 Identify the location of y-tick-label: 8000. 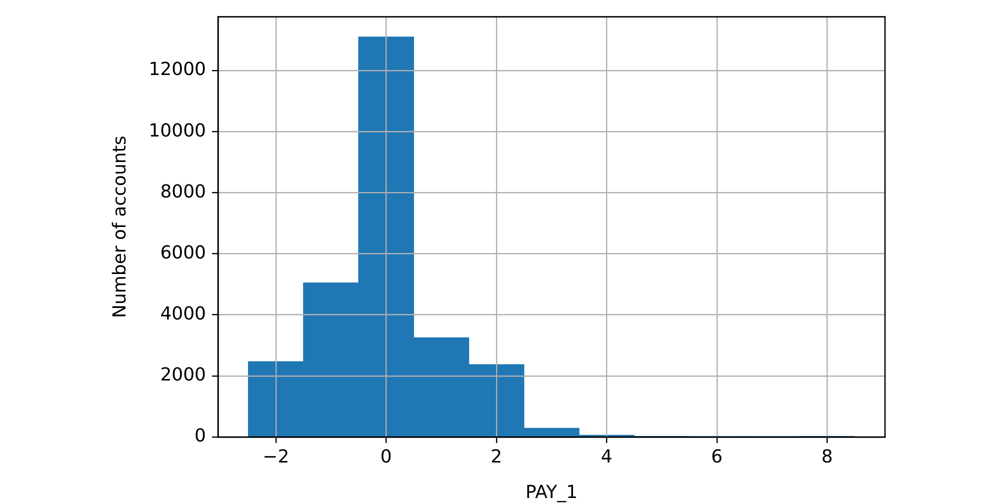
(183, 191).